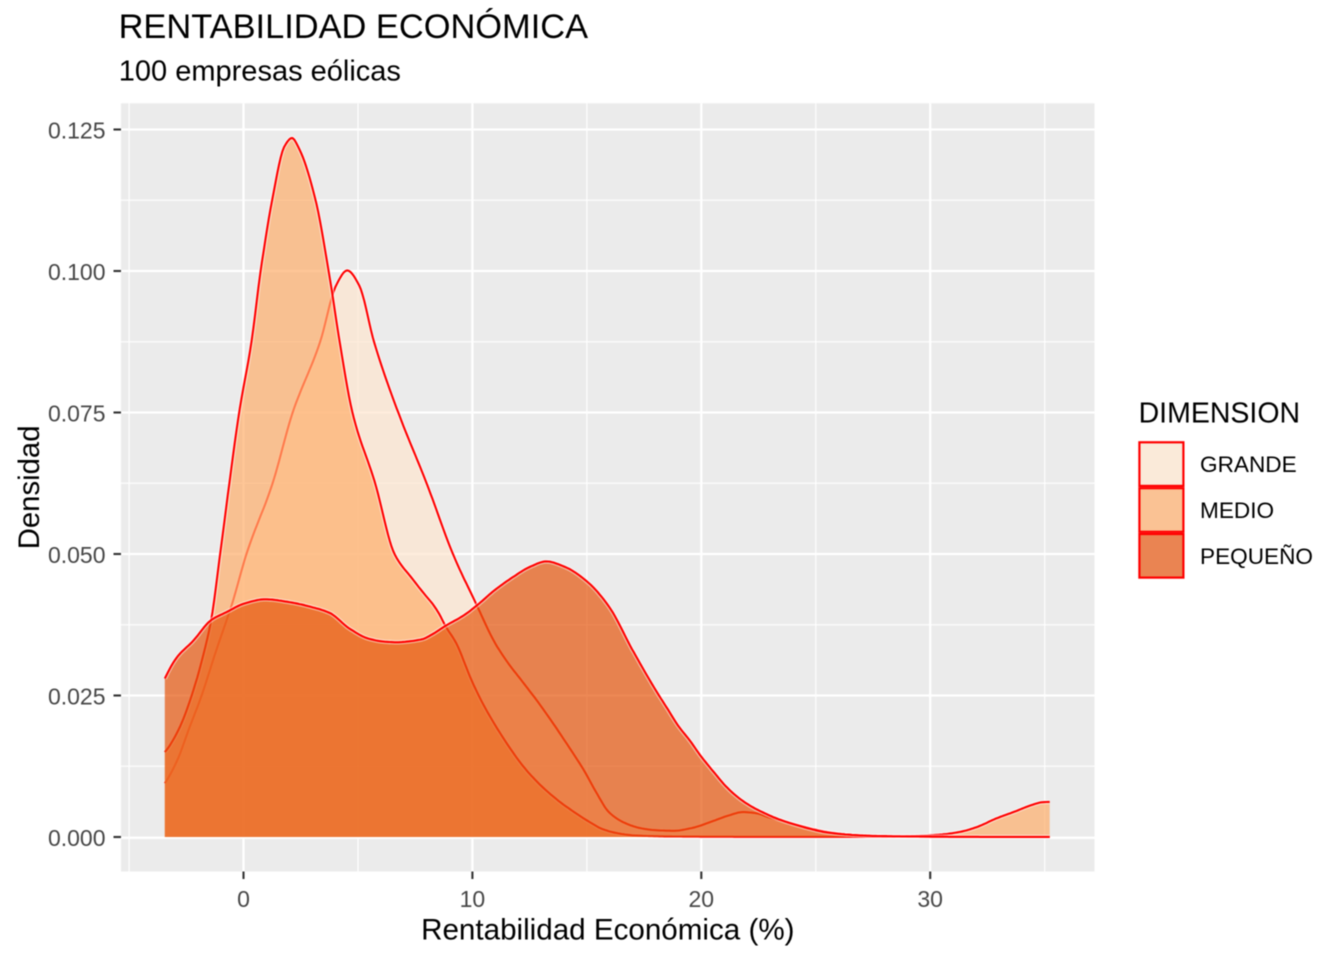 Image resolution: width=1344 pixels, height=965 pixels. What do you see at coordinates (1256, 556) in the screenshot?
I see `svg-text: PEQUEÑO` at bounding box center [1256, 556].